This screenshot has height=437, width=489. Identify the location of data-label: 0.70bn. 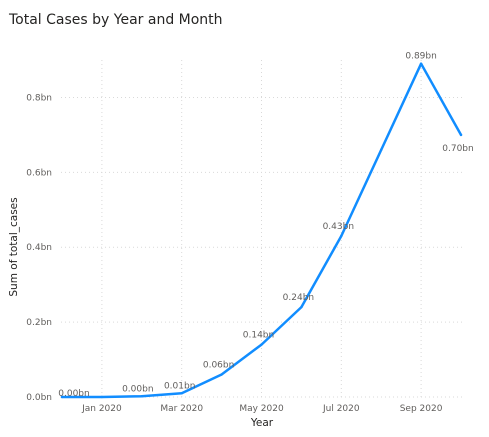
(457, 149).